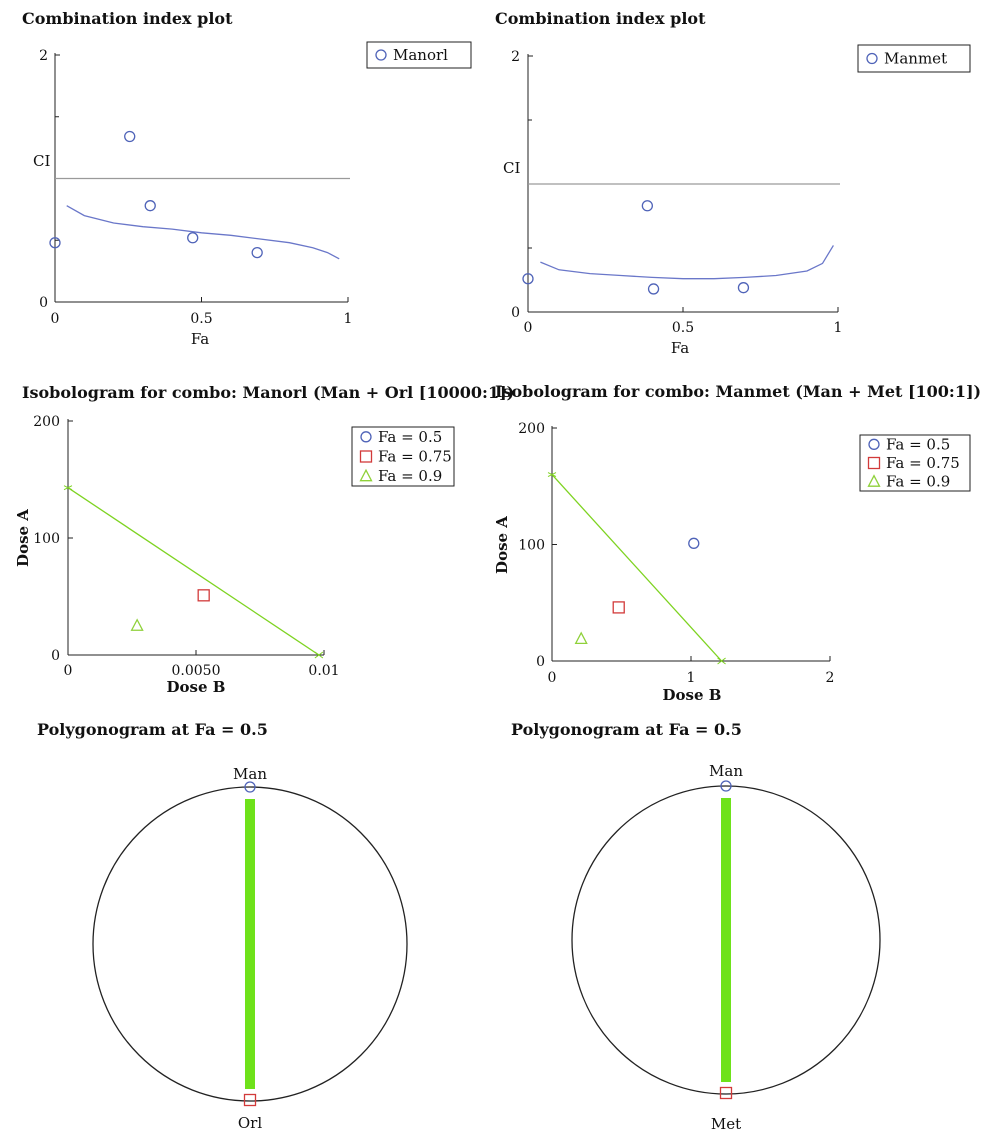 This screenshot has width=1000, height=1142. What do you see at coordinates (726, 1124) in the screenshot?
I see `vertex-label-bottom: Met` at bounding box center [726, 1124].